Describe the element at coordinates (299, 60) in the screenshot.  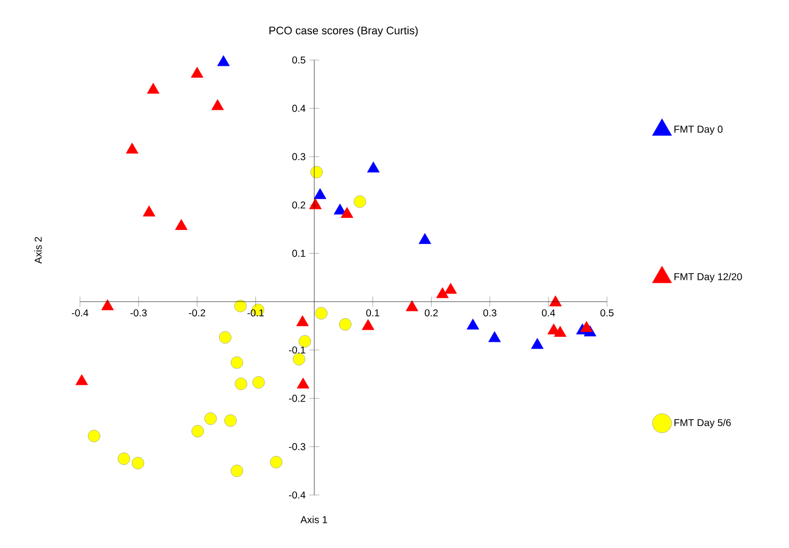
I see `y-tick-label: 0.5` at that location.